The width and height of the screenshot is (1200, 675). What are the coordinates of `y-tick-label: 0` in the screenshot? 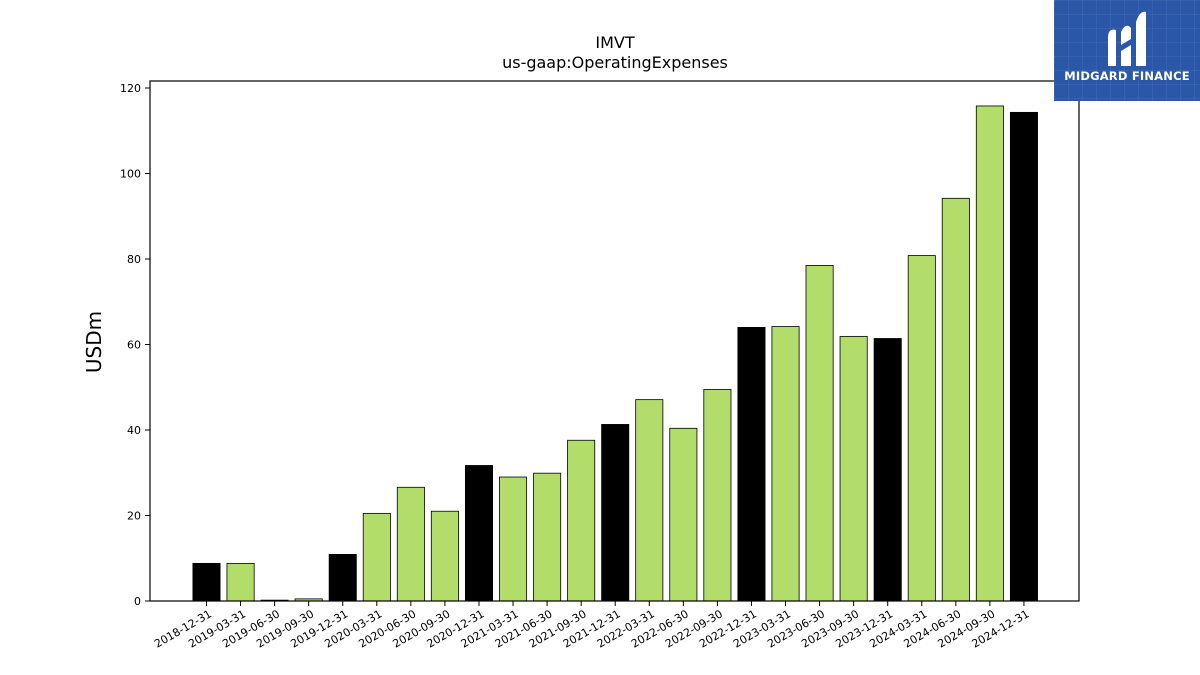 It's located at (137, 601).